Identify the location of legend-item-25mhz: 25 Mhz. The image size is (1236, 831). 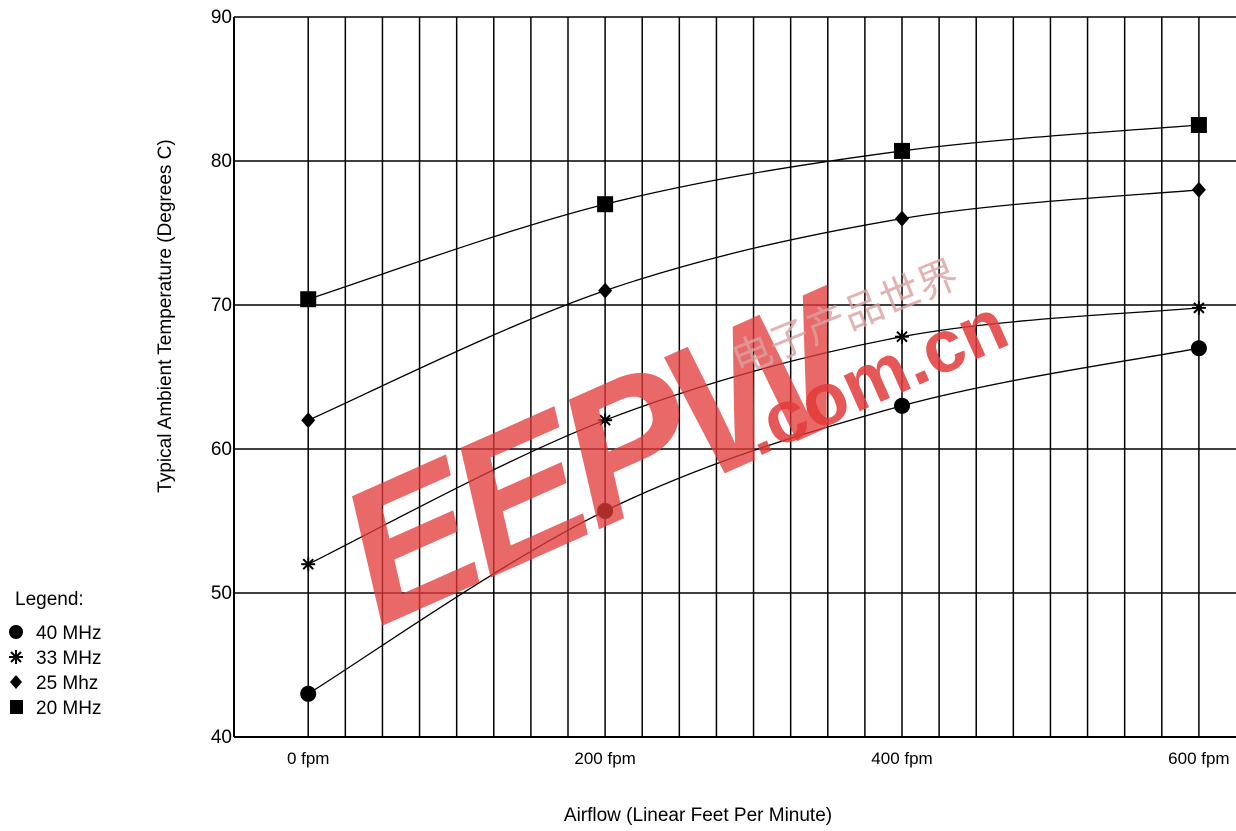
(54, 683).